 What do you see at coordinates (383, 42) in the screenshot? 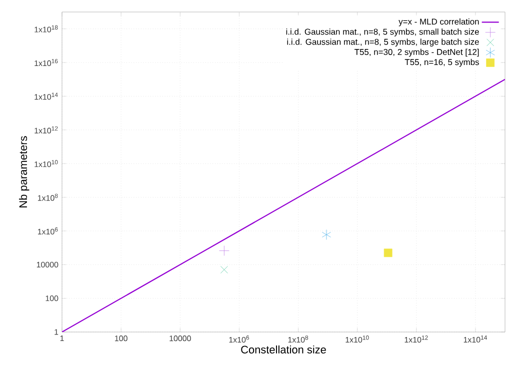
I see `legend-label: i.i.d. Gaussian mat., n=8, 5 symbs, large batch size` at bounding box center [383, 42].